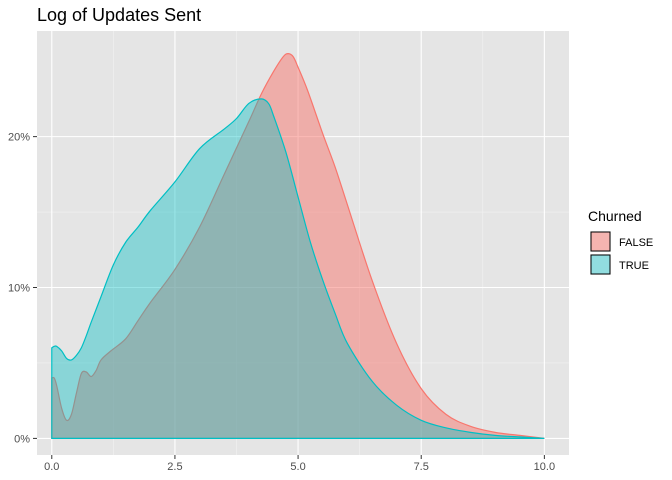 Image resolution: width=672 pixels, height=480 pixels. What do you see at coordinates (615, 216) in the screenshot?
I see `legend-title: Churned` at bounding box center [615, 216].